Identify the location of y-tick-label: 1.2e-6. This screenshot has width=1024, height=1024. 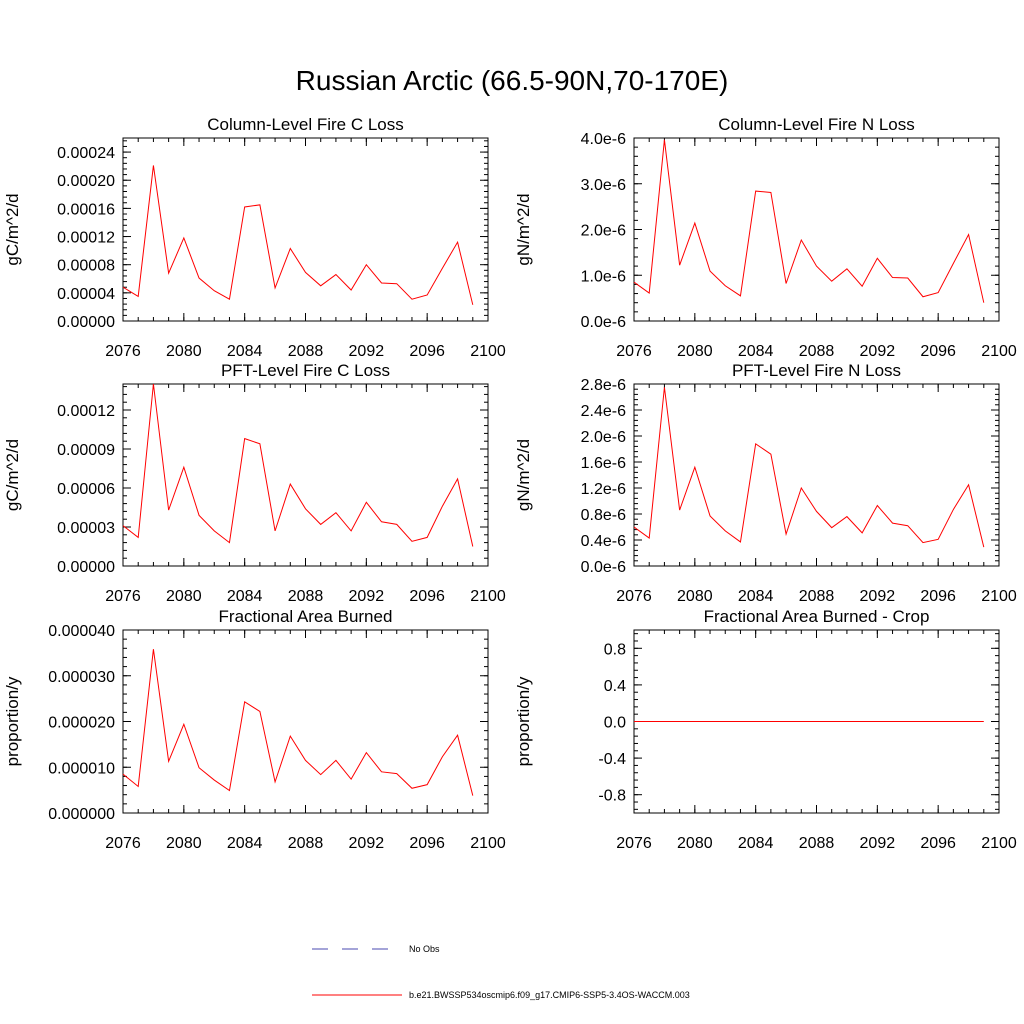
(603, 489).